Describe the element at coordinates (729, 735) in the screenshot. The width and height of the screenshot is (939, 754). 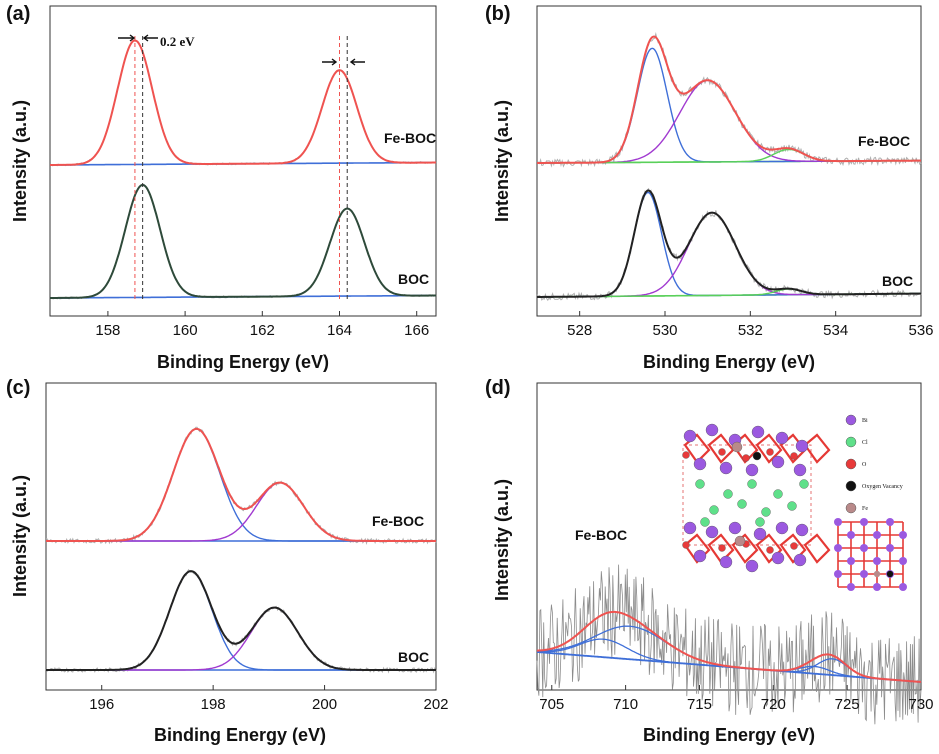
I see `panel-d-xlabel: Binding Energy (eV)` at that location.